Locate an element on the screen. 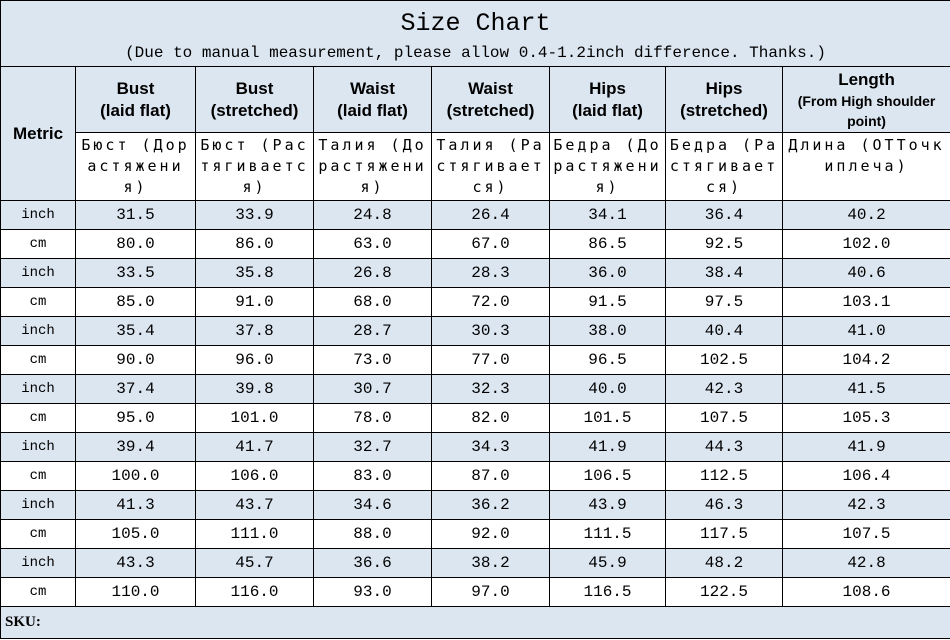  data-row: inch 33.5 35.8 26.8 28.3 36.0 38.4 40.6 is located at coordinates (475, 273).